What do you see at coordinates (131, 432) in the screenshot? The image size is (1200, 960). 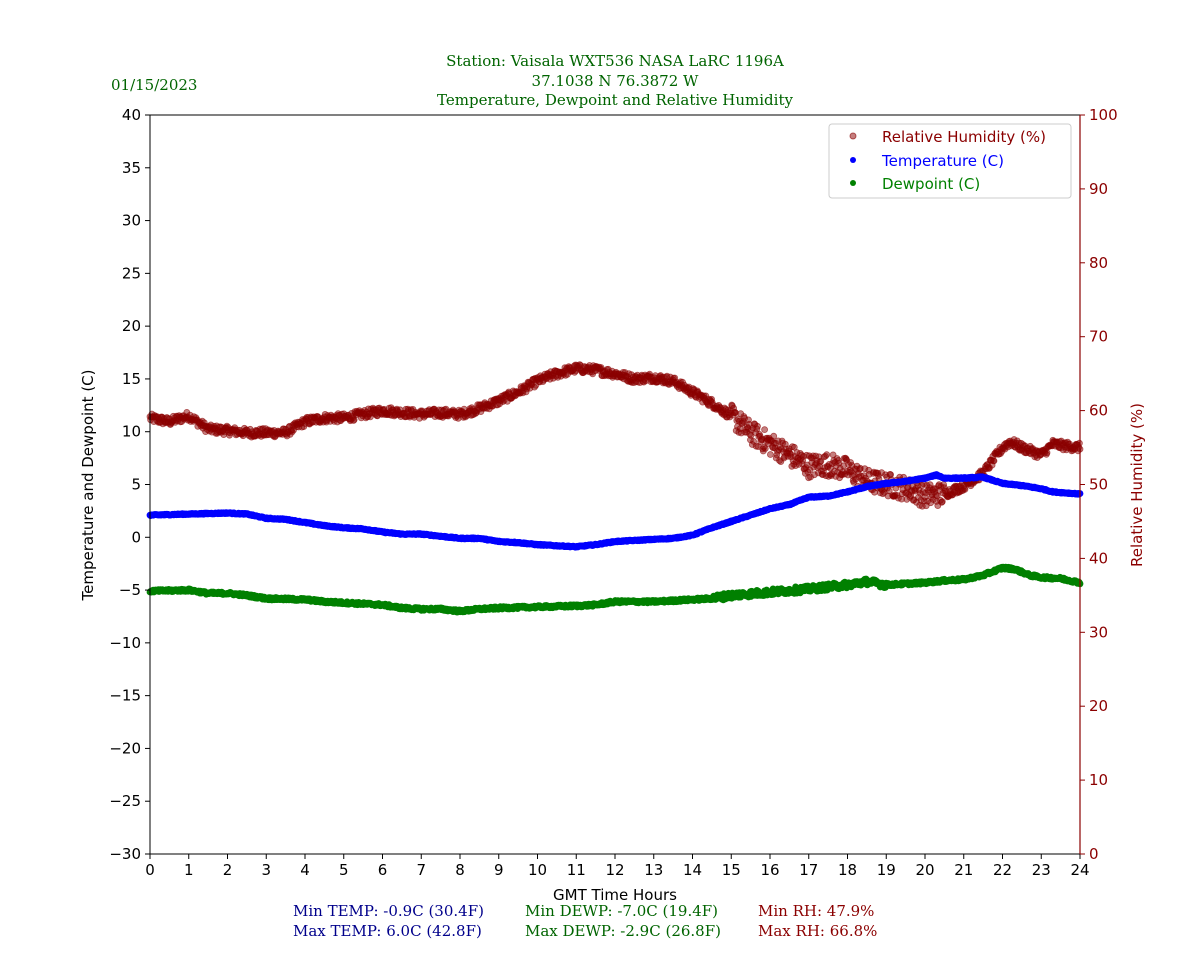 I see `y-tick-label: 10` at bounding box center [131, 432].